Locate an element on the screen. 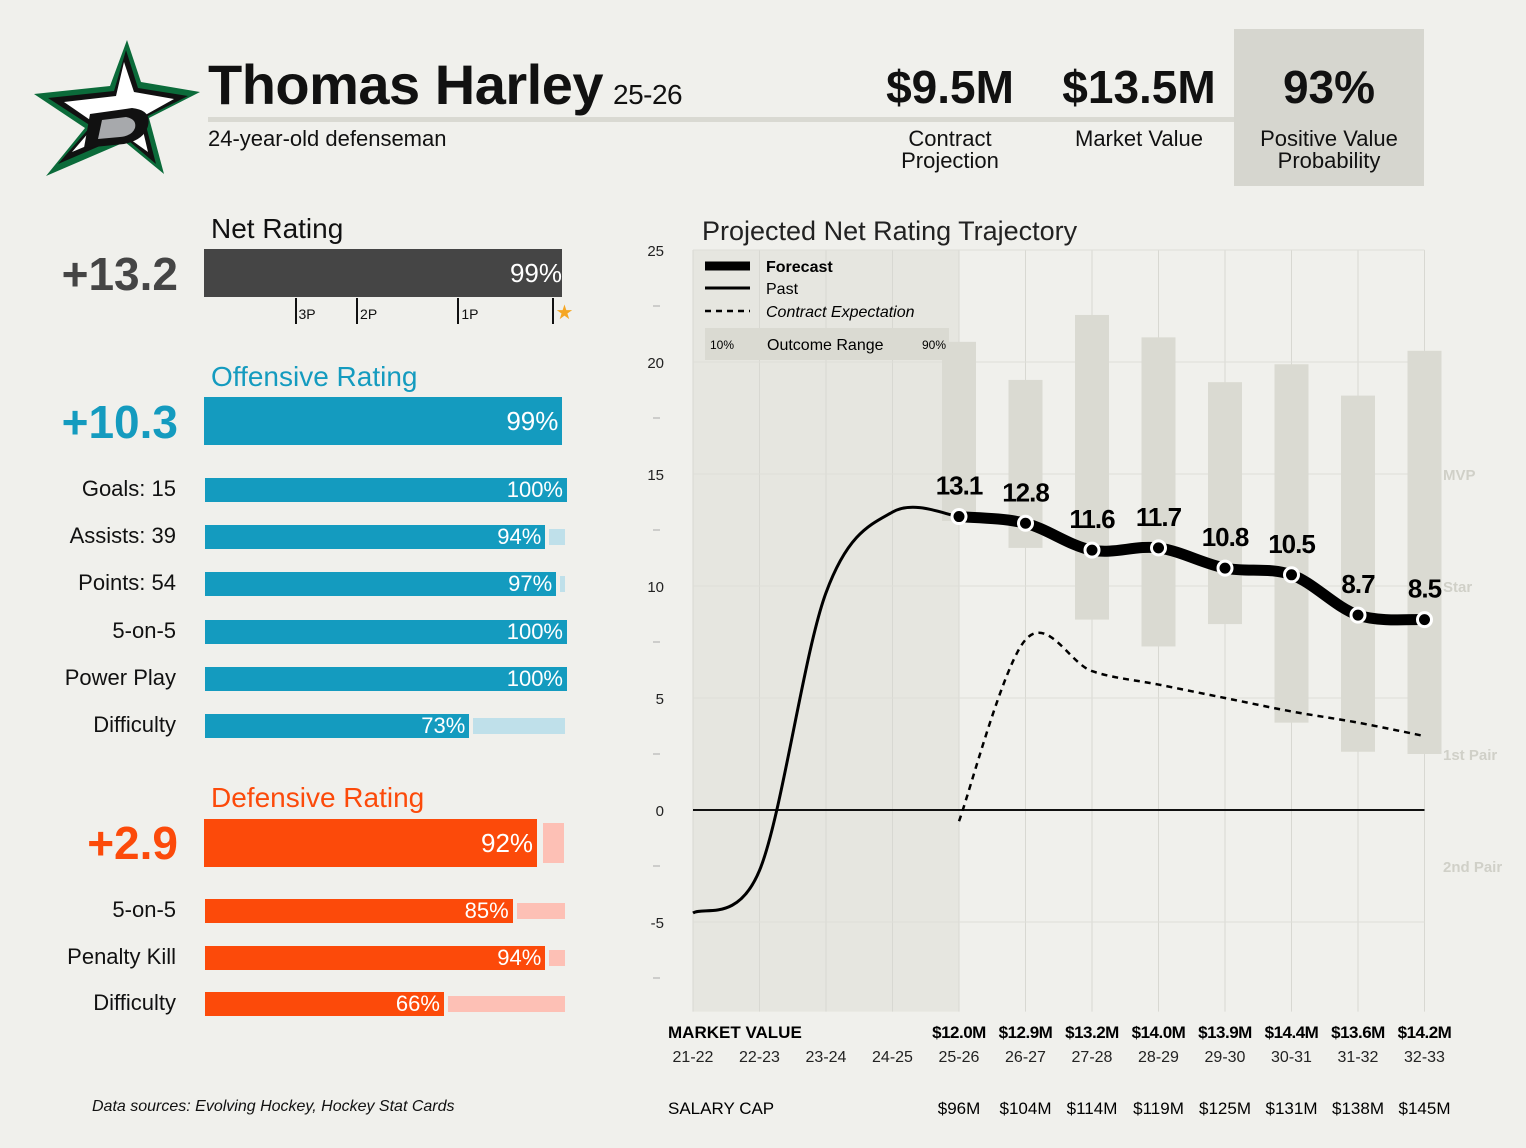 This screenshot has height=1148, width=1526. component-percentile: 73% is located at coordinates (443, 725).